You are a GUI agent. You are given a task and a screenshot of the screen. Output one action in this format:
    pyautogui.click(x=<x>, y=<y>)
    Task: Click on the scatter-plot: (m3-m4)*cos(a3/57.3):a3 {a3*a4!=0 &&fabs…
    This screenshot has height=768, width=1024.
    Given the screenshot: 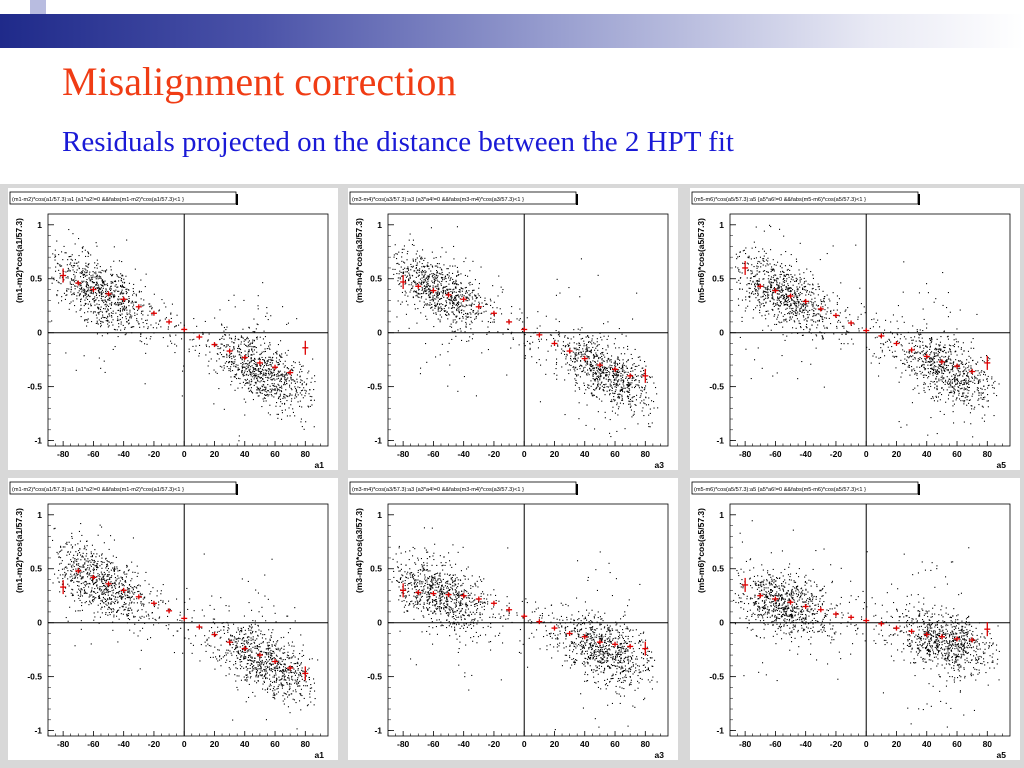 What is the action you would take?
    pyautogui.click(x=509, y=330)
    